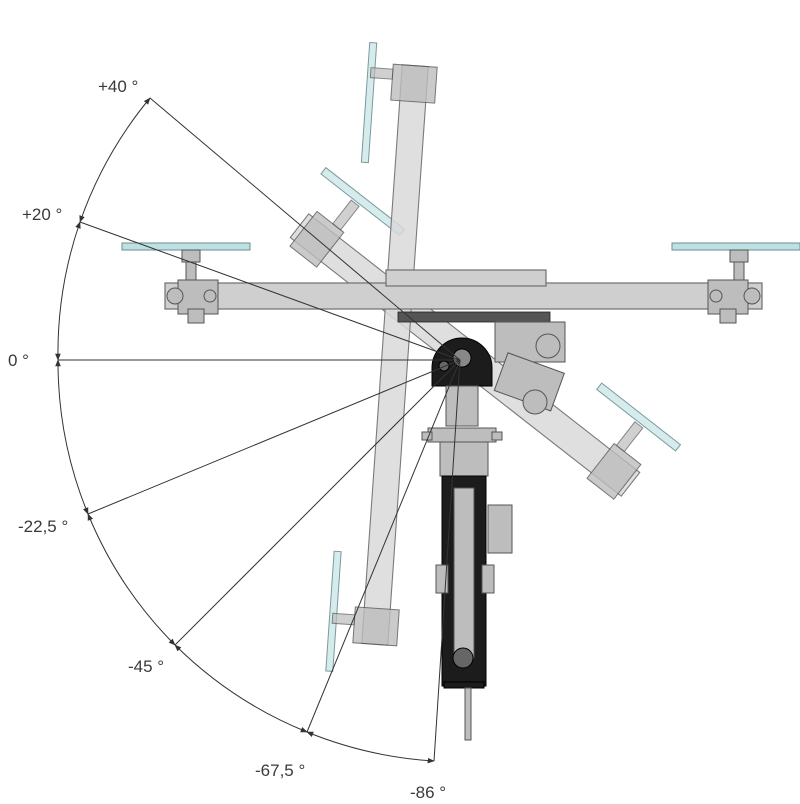  Describe the element at coordinates (43, 526) in the screenshot. I see `label-minus-22-5: -22,5 °` at that location.